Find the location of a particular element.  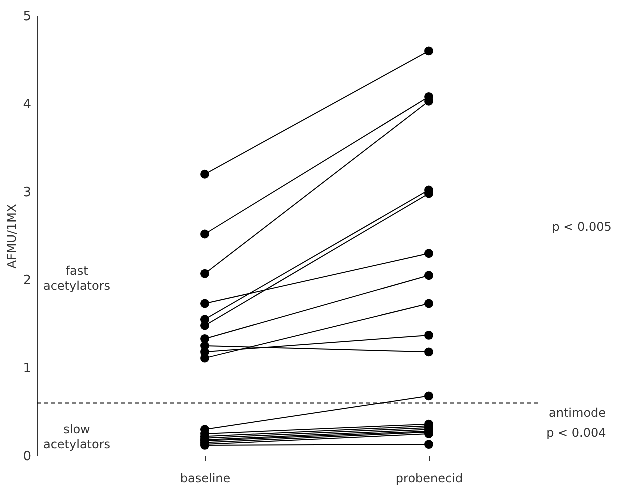

y-axis-title: AFMU/1MX is located at coordinates (12, 236).